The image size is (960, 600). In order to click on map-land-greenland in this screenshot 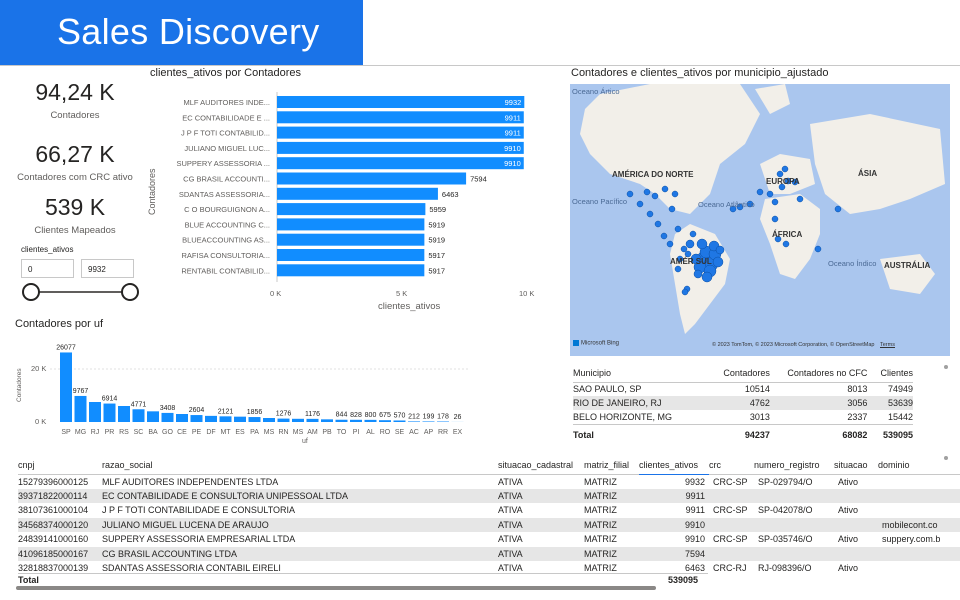, I will do `click(772, 99)`.